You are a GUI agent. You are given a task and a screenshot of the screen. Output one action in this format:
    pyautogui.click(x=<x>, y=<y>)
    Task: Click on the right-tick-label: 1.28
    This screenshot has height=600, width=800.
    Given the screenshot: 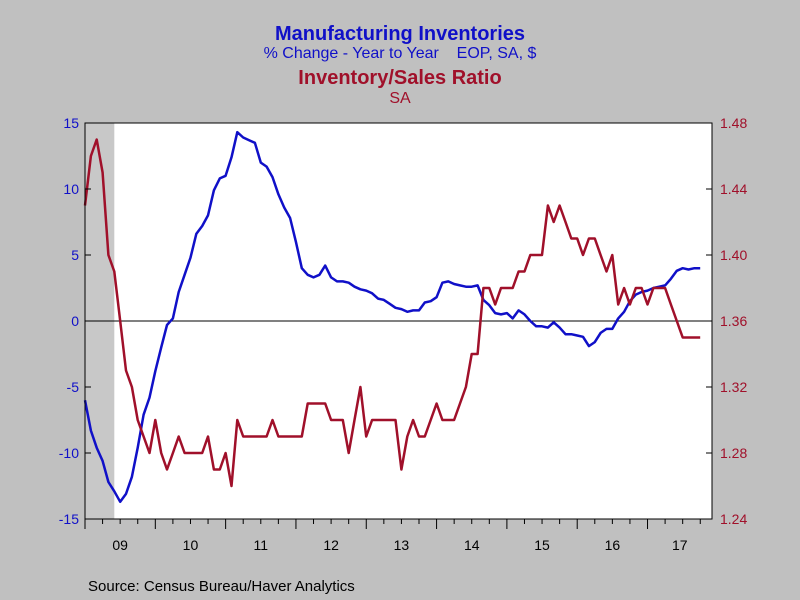 What is the action you would take?
    pyautogui.click(x=733, y=453)
    